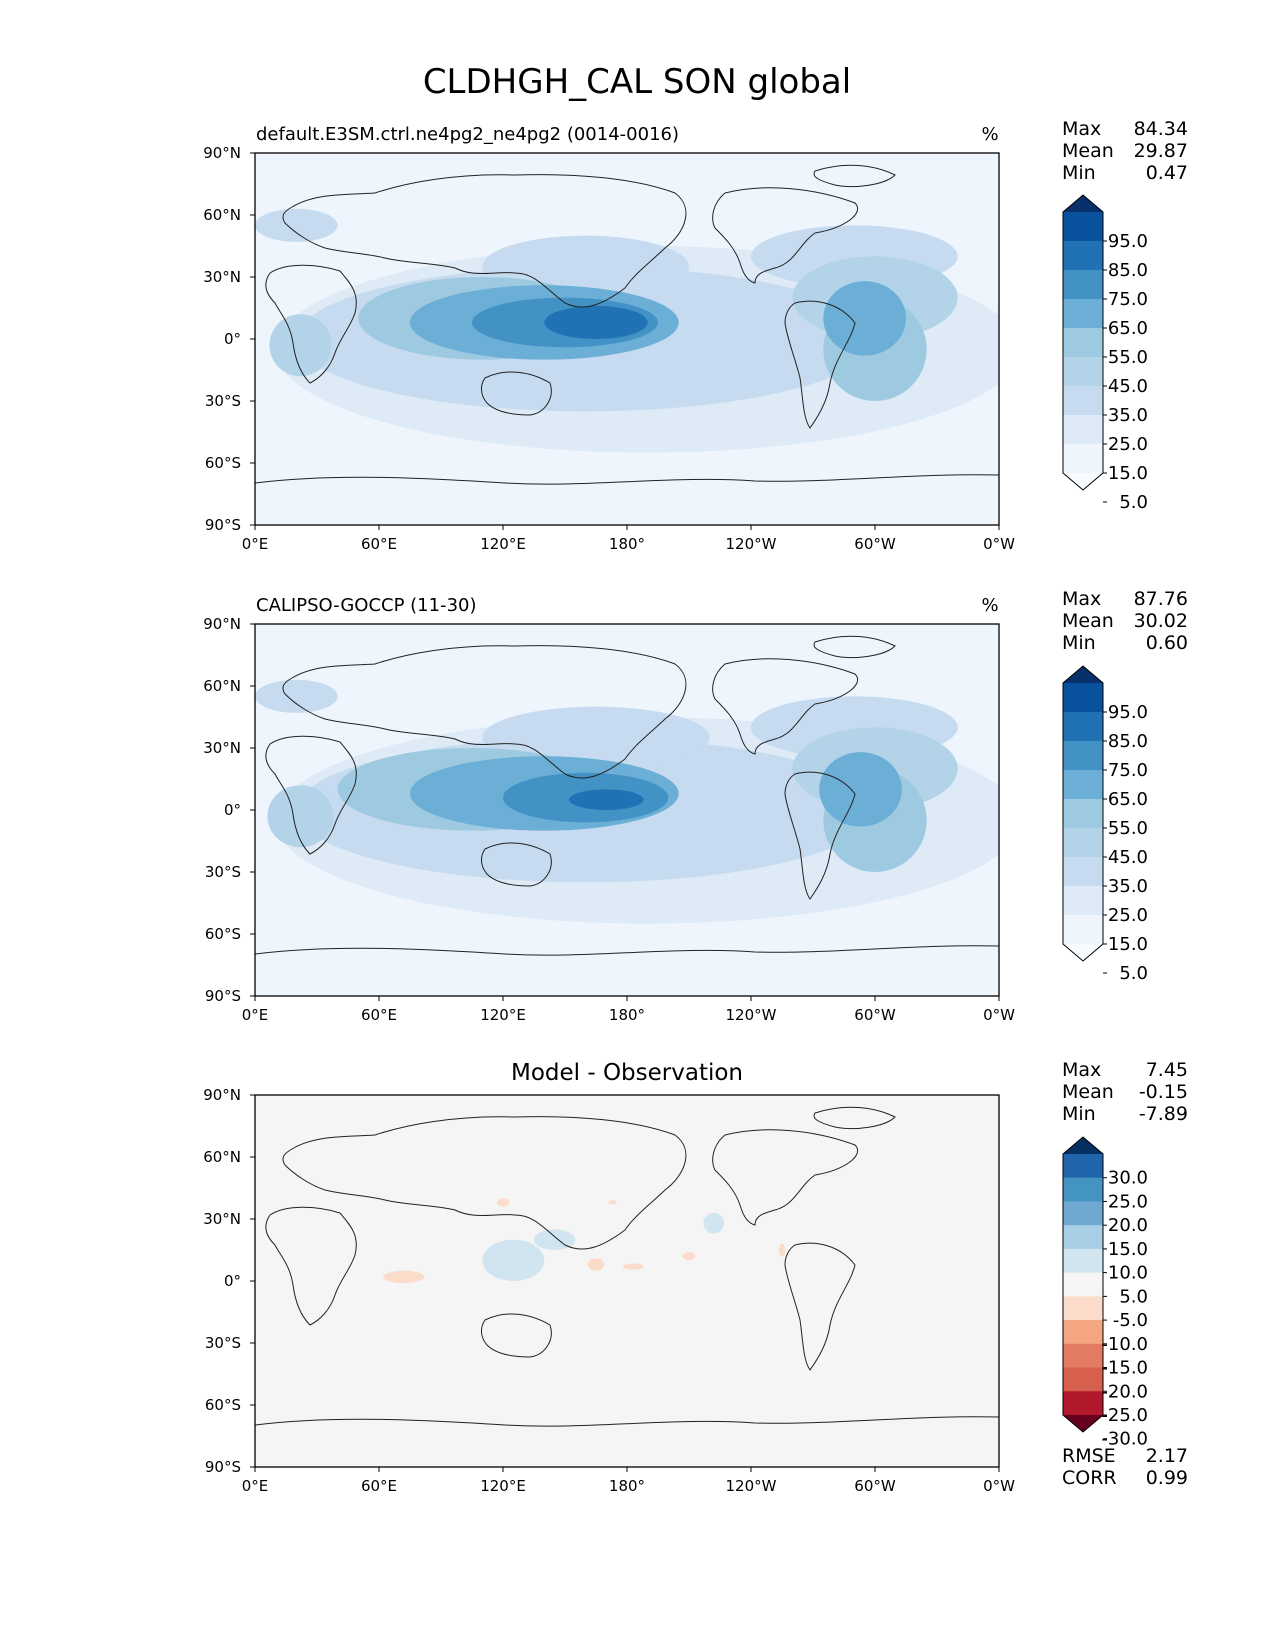 This screenshot has width=1275, height=1650. I want to click on colorbar-tick-label: 15.0, so click(1128, 1249).